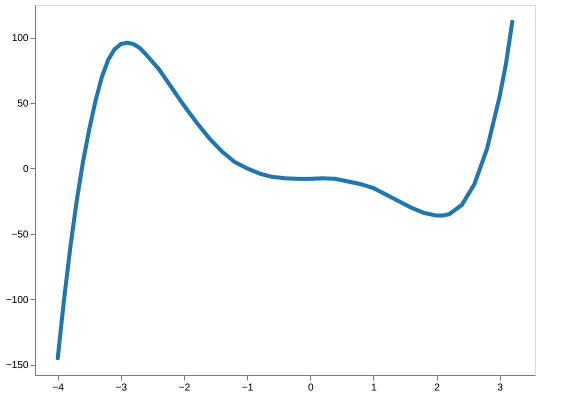  What do you see at coordinates (122, 388) in the screenshot?
I see `x-tick-label: −3` at bounding box center [122, 388].